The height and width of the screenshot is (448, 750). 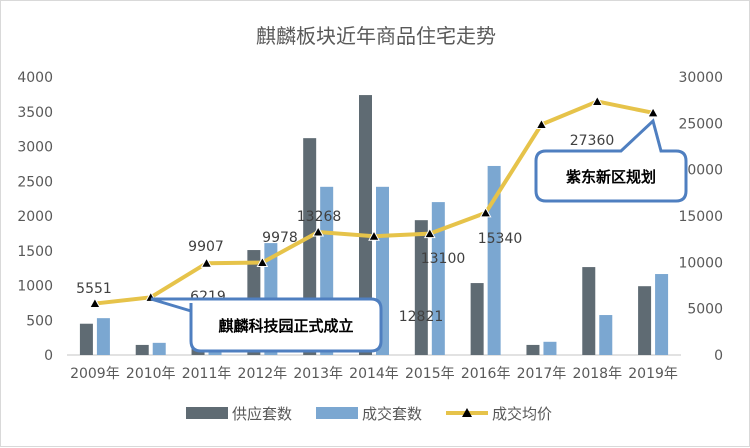 What do you see at coordinates (500, 239) in the screenshot?
I see `price-label: 15340` at bounding box center [500, 239].